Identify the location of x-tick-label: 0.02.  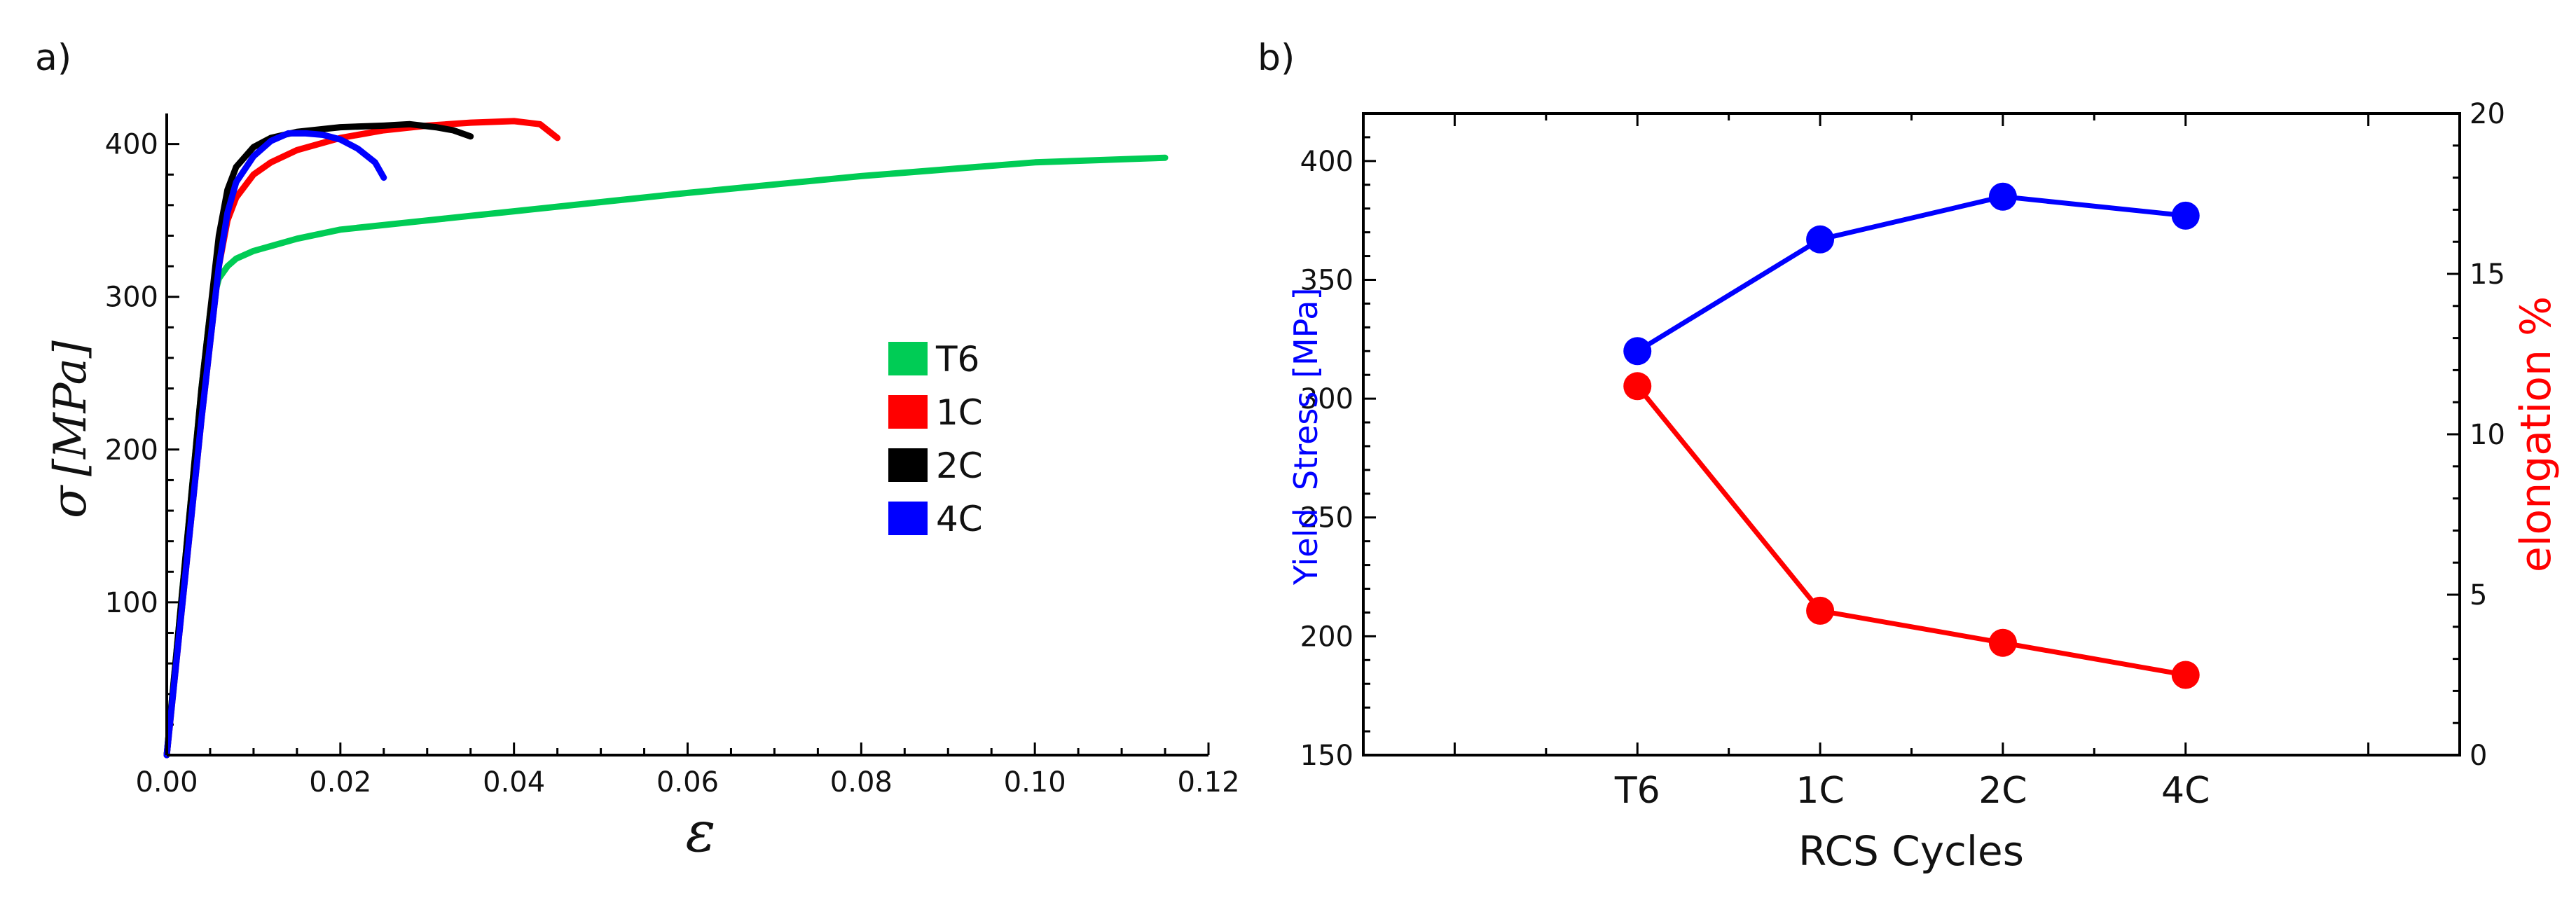
(340, 782).